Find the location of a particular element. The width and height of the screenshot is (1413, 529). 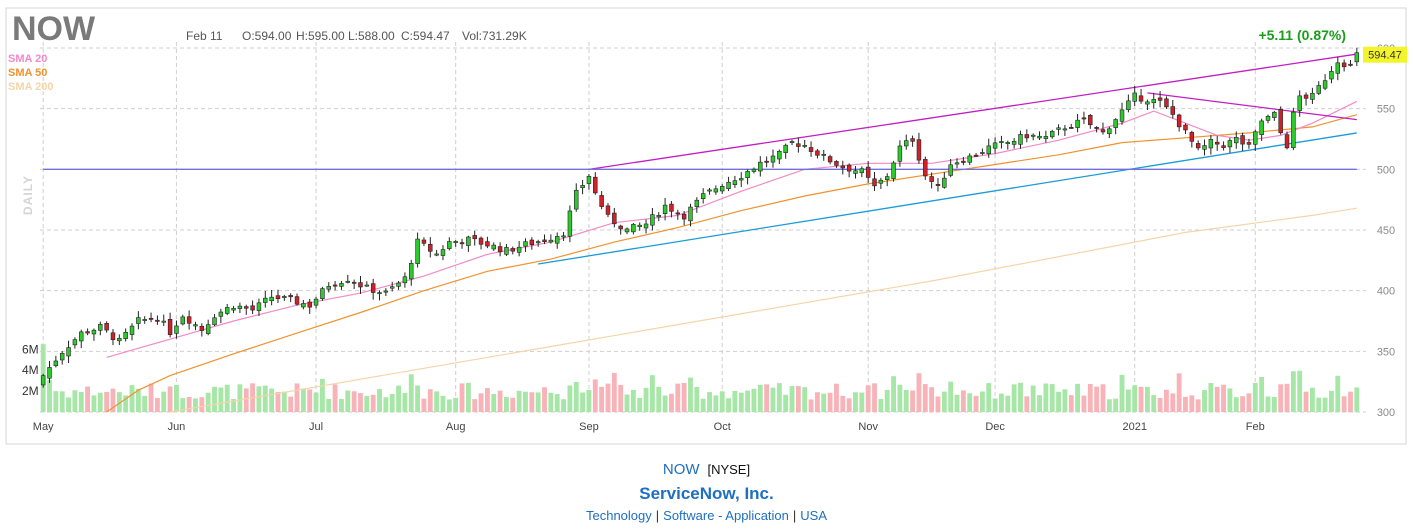

price-tick-label: 550 is located at coordinates (1386, 110).